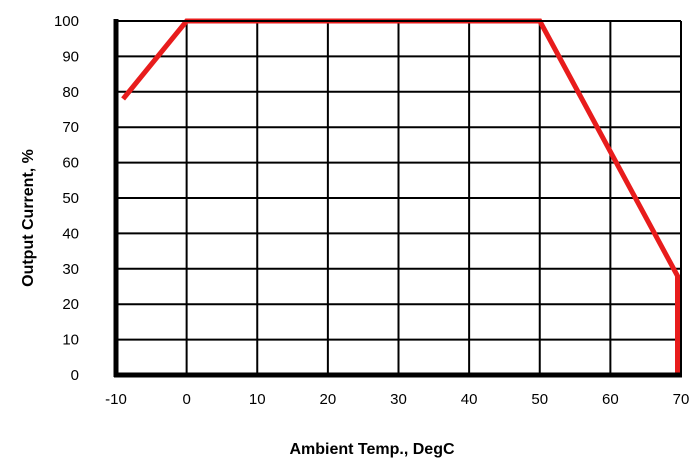  Describe the element at coordinates (257, 399) in the screenshot. I see `x-tick-label: 10` at that location.